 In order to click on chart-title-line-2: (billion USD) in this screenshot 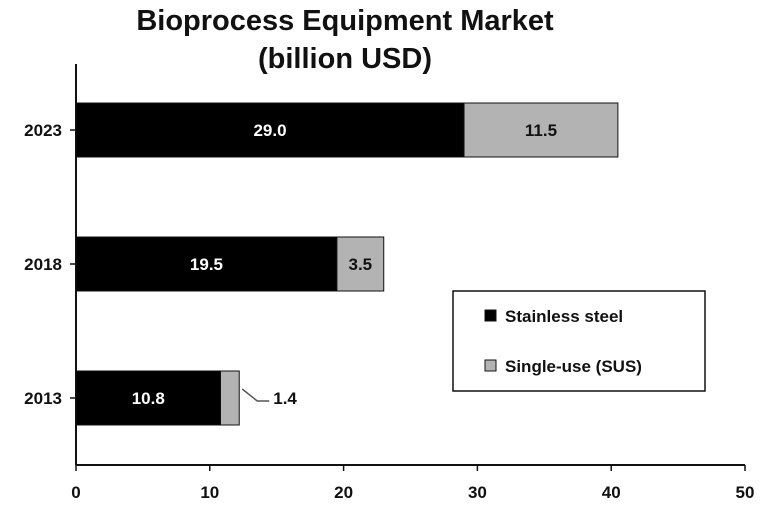, I will do `click(345, 59)`.